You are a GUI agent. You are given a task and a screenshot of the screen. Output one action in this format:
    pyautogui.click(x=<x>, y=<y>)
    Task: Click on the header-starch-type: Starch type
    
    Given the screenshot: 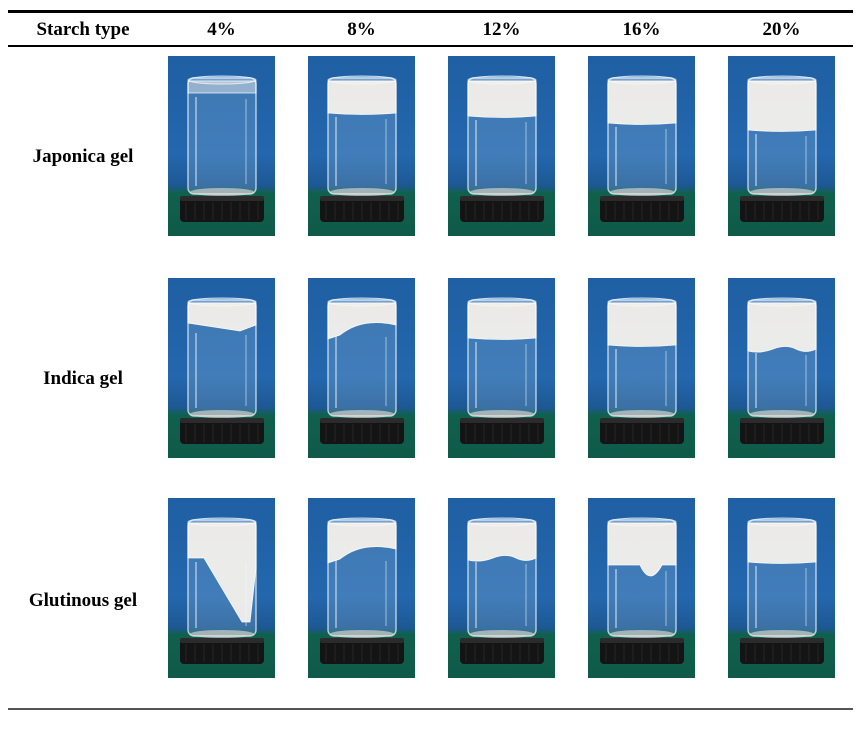 What is the action you would take?
    pyautogui.click(x=83, y=29)
    